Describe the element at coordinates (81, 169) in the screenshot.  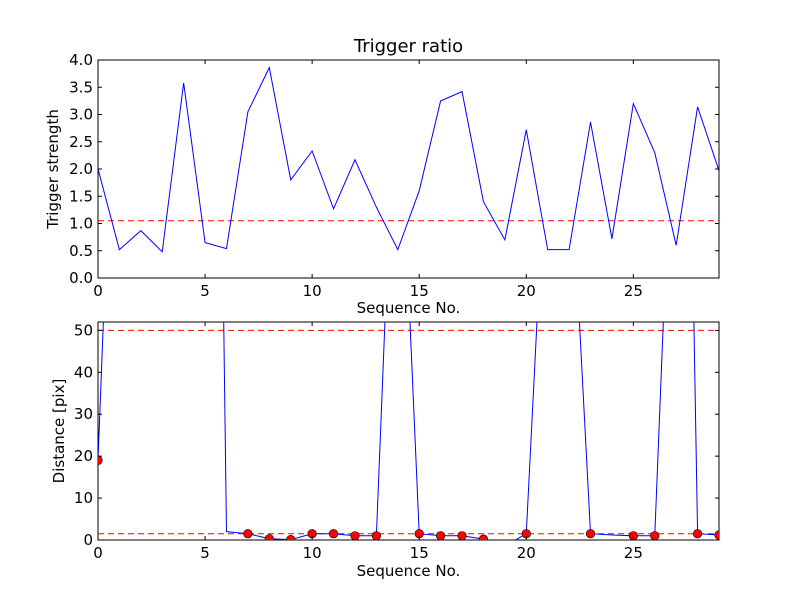
I see `top-y-tick-label-4: 2.0` at that location.